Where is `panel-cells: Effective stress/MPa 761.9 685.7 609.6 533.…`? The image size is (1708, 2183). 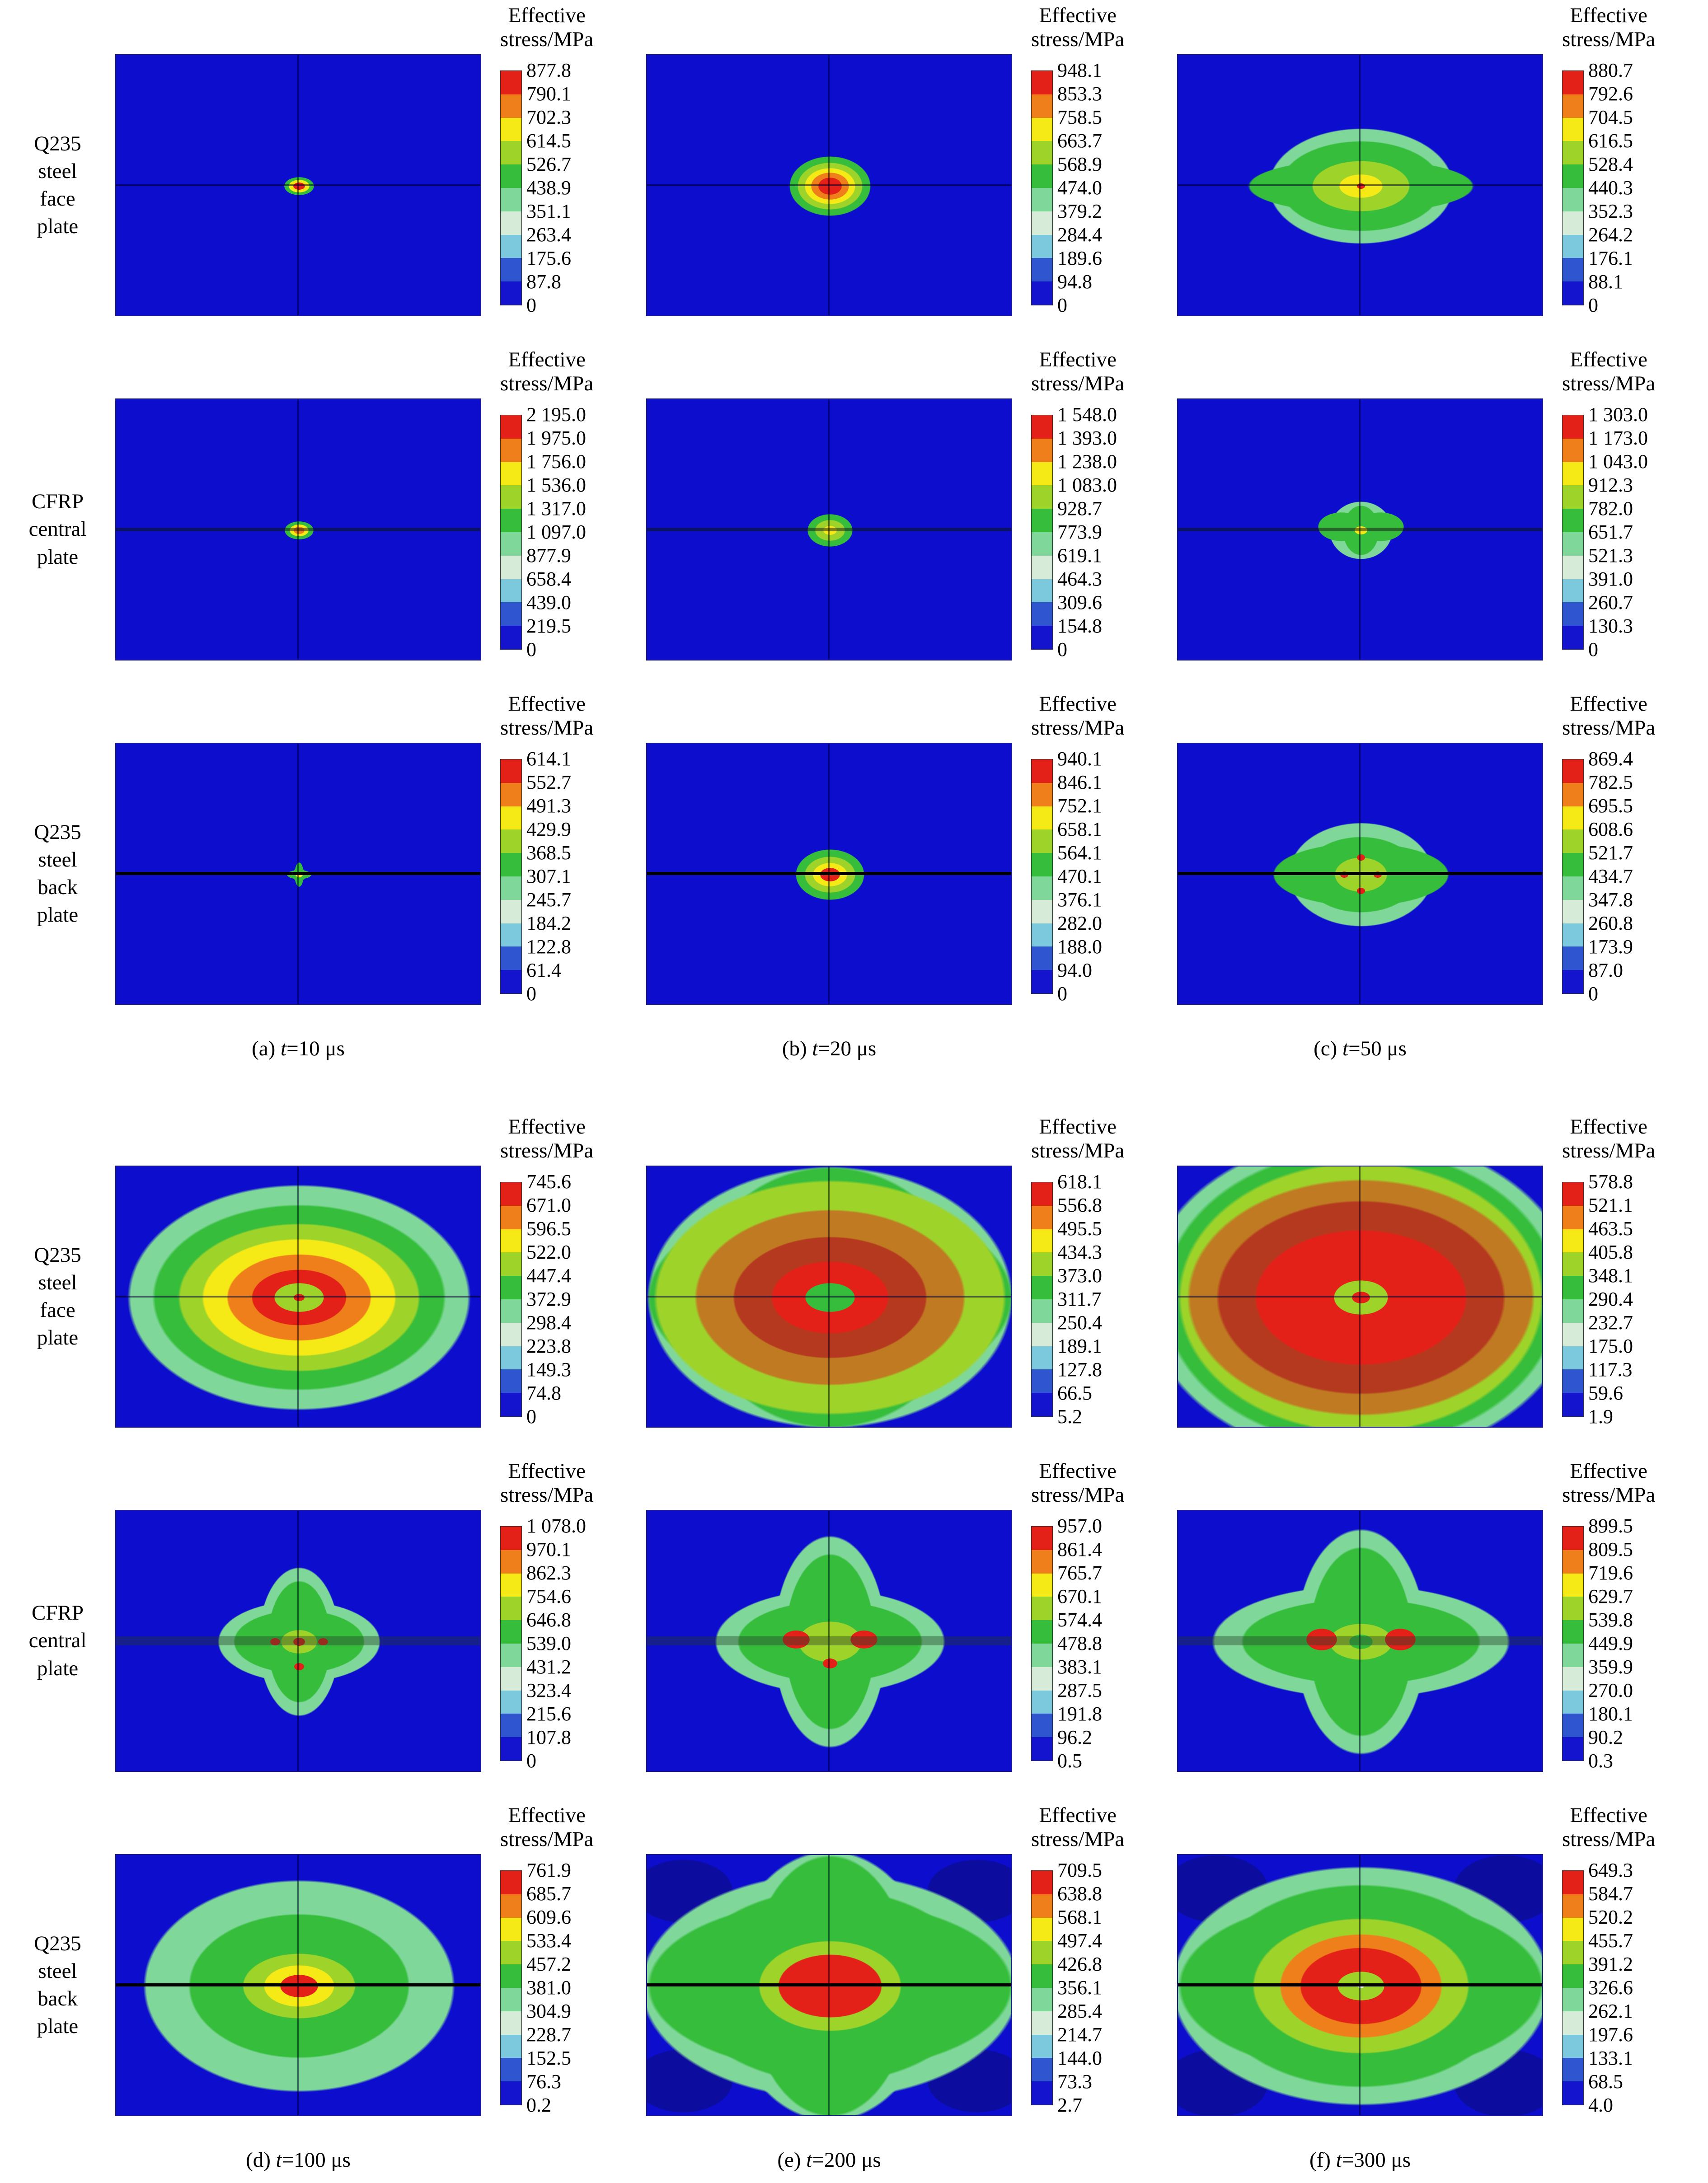 panel-cells: Effective stress/MPa 761.9 685.7 609.6 533.… is located at coordinates (911, 1960).